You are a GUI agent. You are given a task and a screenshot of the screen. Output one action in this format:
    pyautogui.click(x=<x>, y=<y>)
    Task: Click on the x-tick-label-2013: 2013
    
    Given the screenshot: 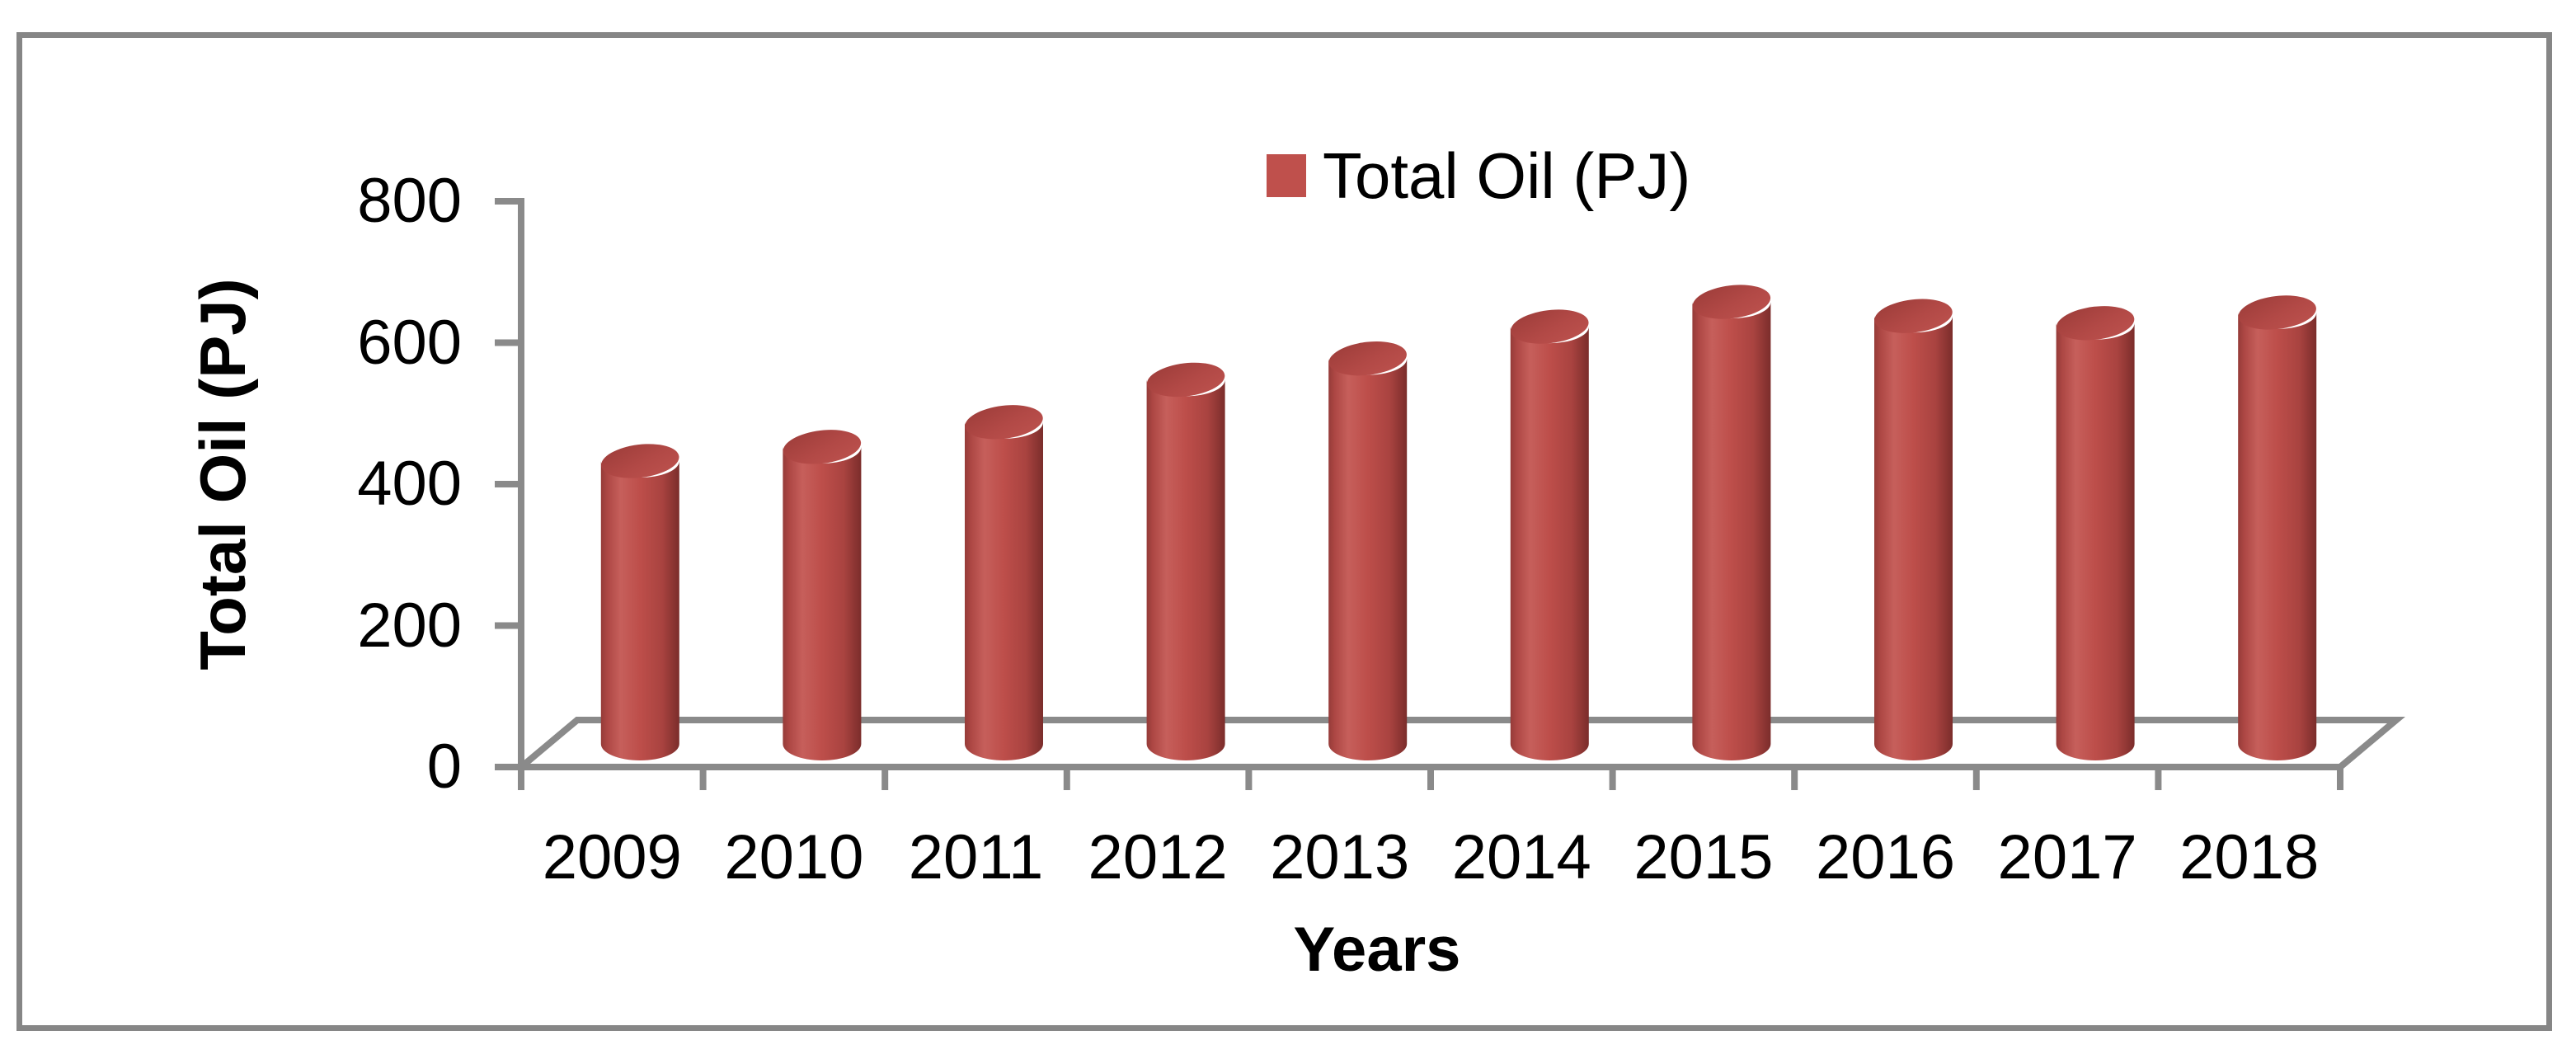 What is the action you would take?
    pyautogui.click(x=1340, y=857)
    